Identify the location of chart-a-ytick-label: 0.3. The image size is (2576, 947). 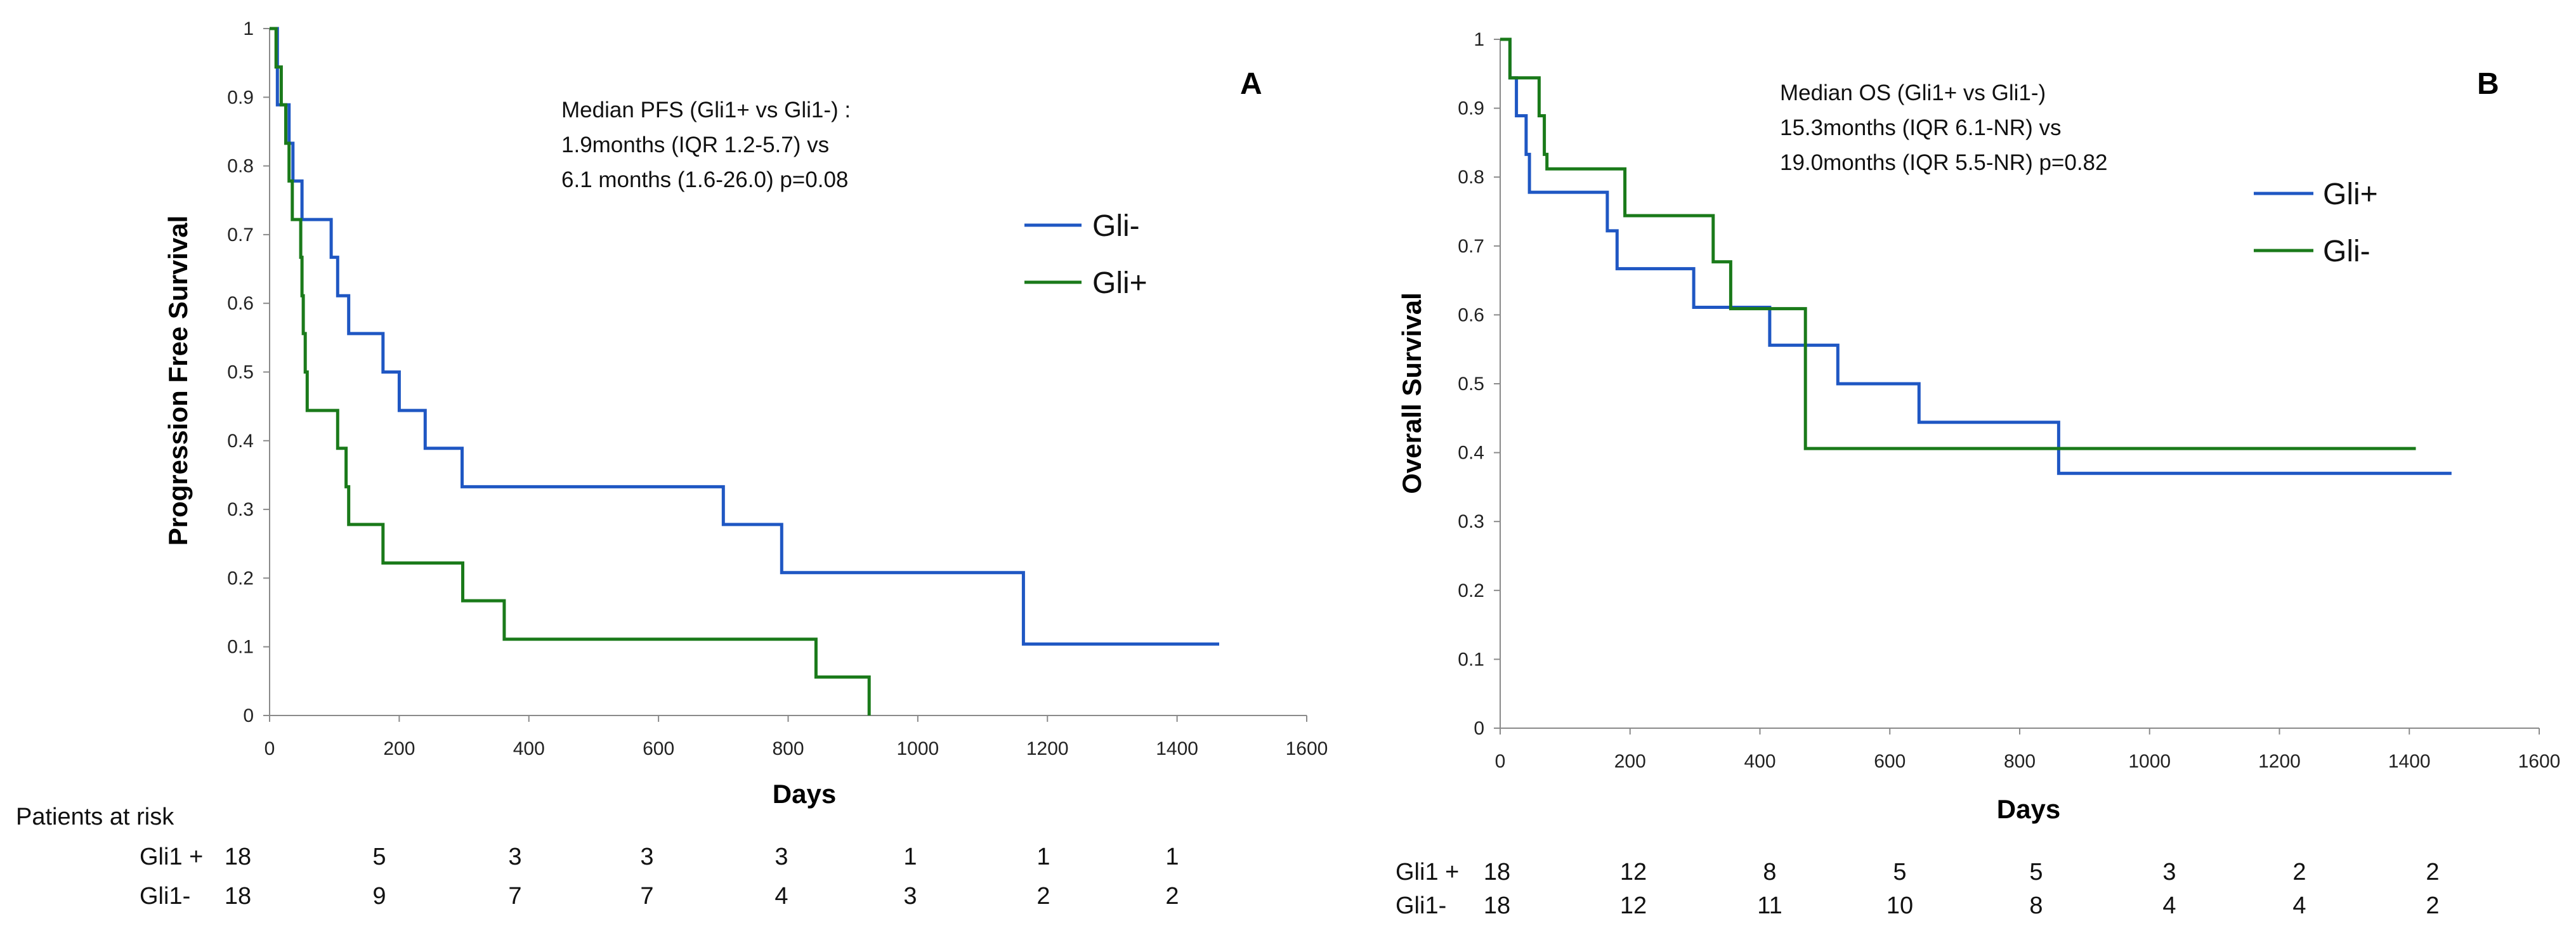
(240, 509).